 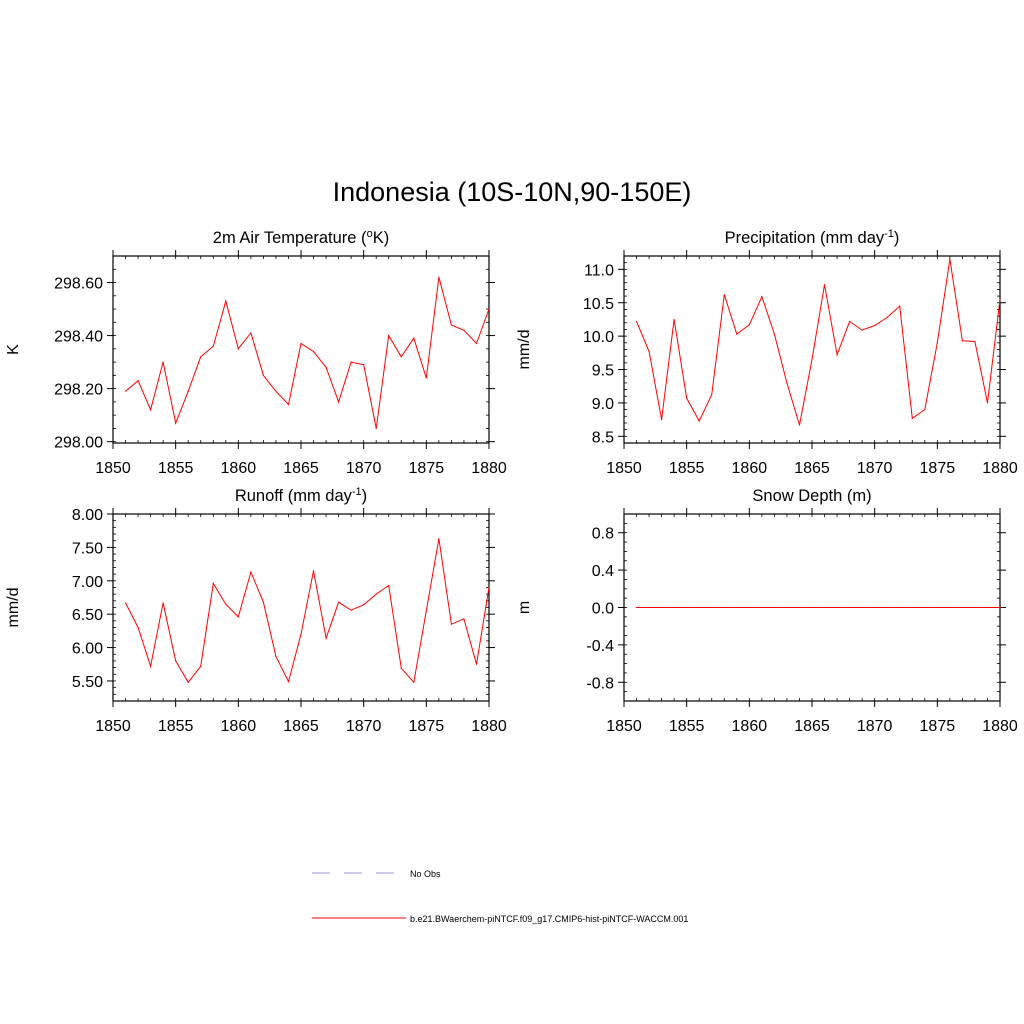 What do you see at coordinates (87, 548) in the screenshot?
I see `y-tick-label: 7.50` at bounding box center [87, 548].